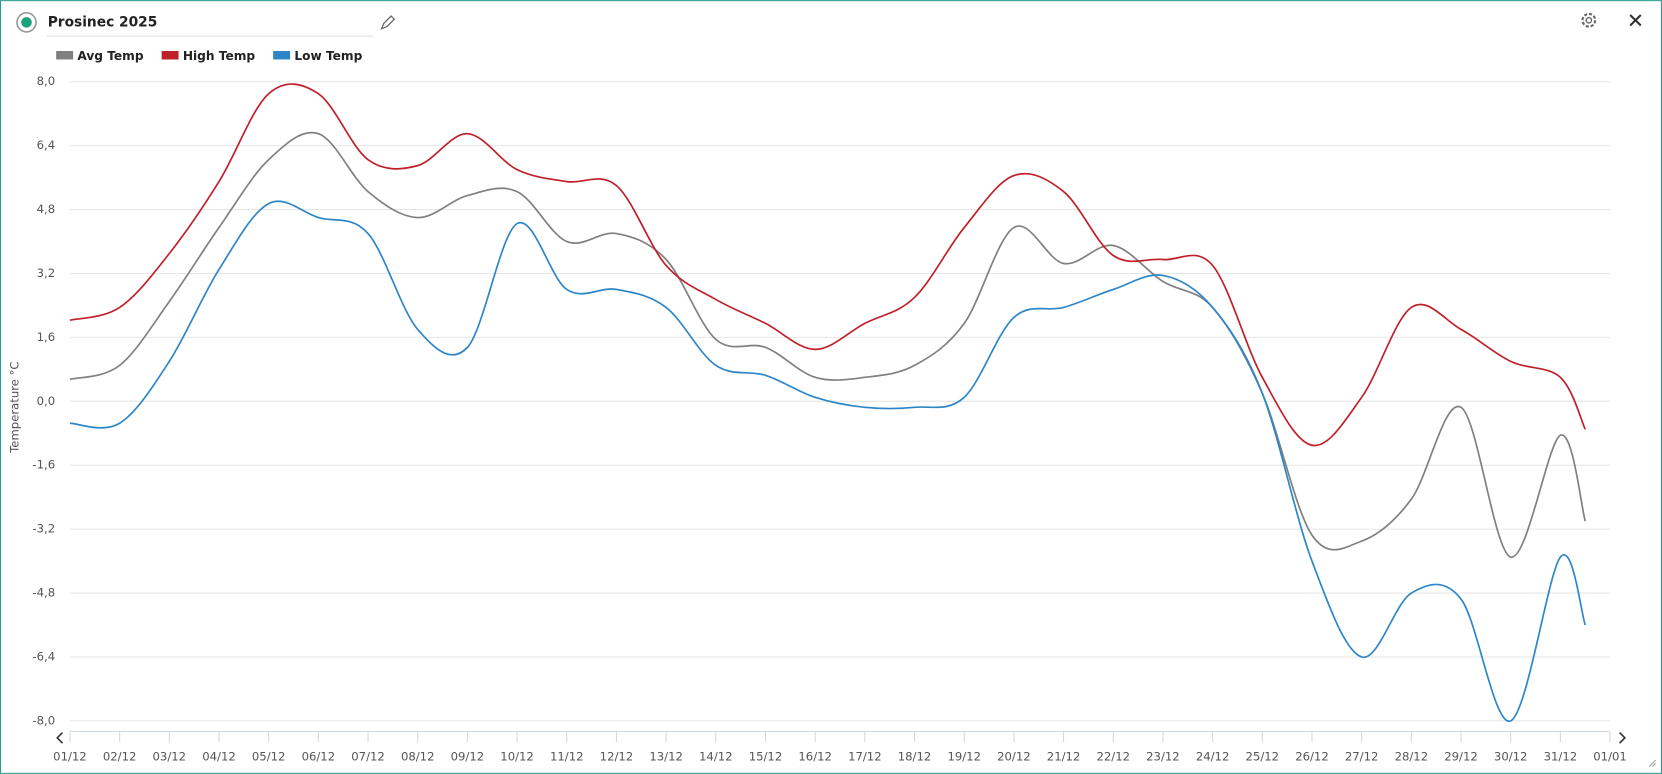  What do you see at coordinates (46, 81) in the screenshot?
I see `y-tick-label: 8,0` at bounding box center [46, 81].